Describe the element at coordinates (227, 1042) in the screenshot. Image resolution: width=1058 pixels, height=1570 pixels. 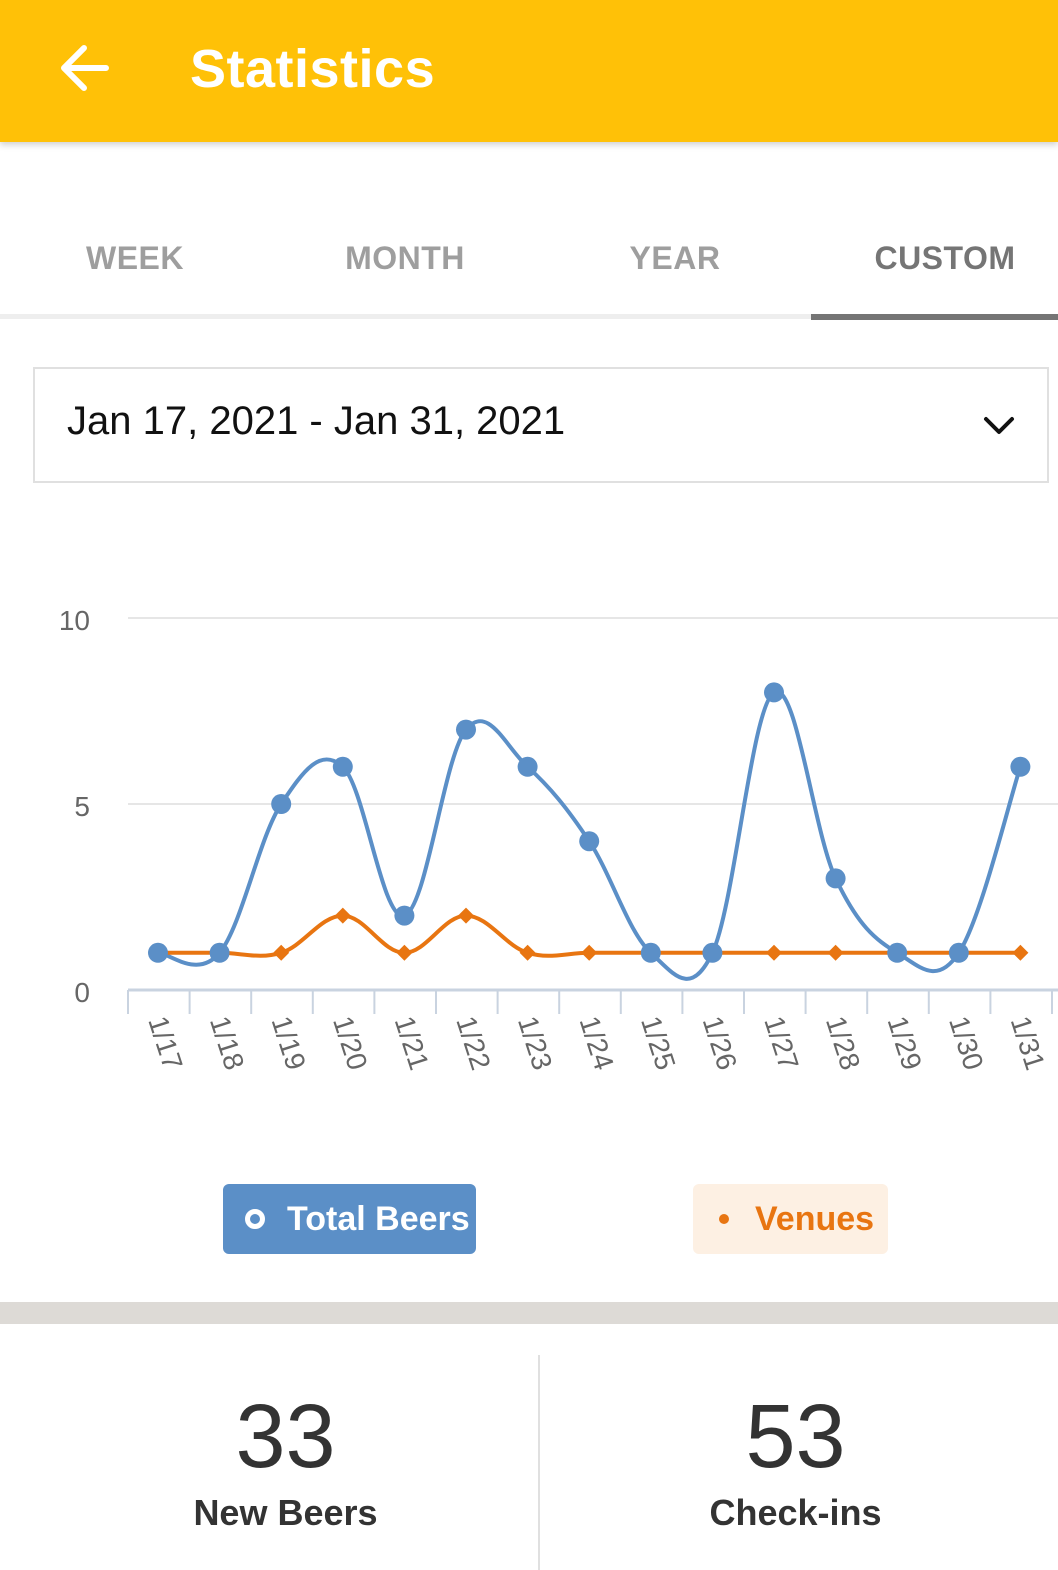
I see `x-tick-label: 1/18` at that location.